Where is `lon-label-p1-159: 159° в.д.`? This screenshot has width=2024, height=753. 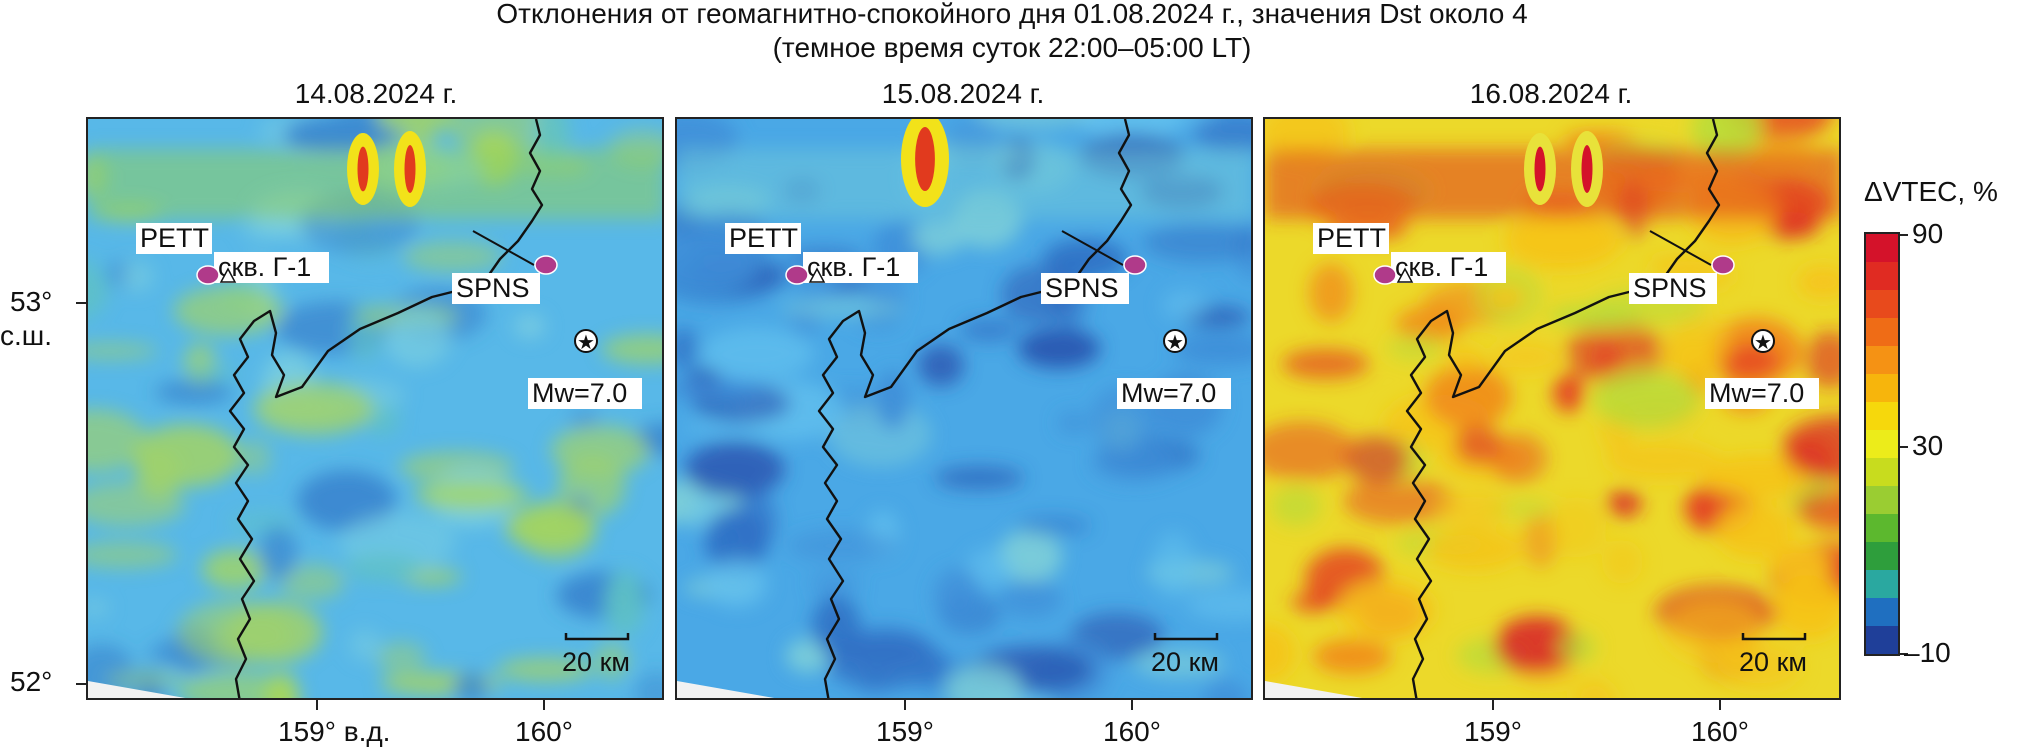 lon-label-p1-159: 159° в.д. is located at coordinates (334, 731).